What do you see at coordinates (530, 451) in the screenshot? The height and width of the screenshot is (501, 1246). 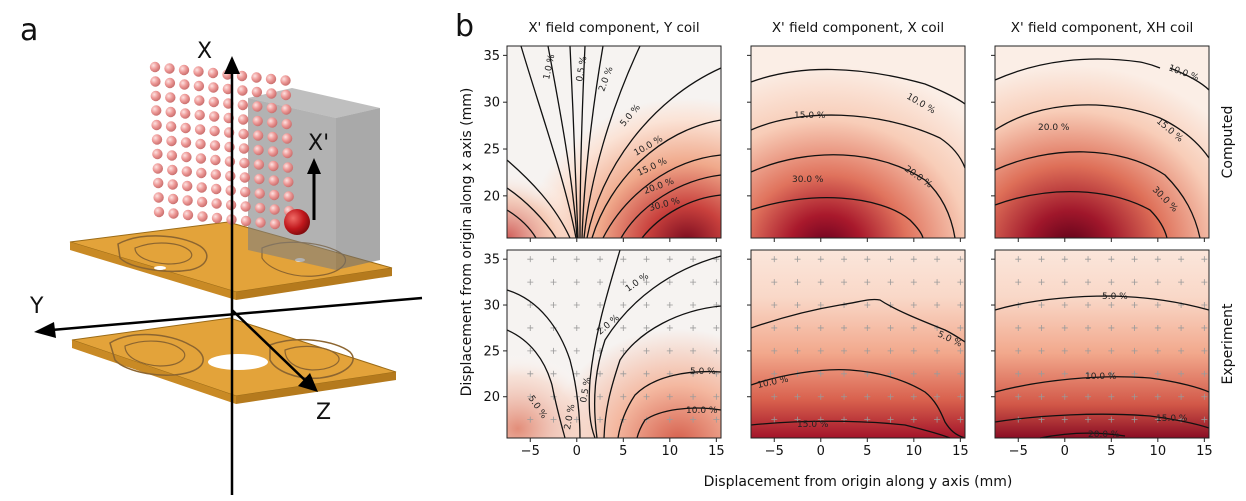 I see `x-tick-label: −5` at bounding box center [530, 451].